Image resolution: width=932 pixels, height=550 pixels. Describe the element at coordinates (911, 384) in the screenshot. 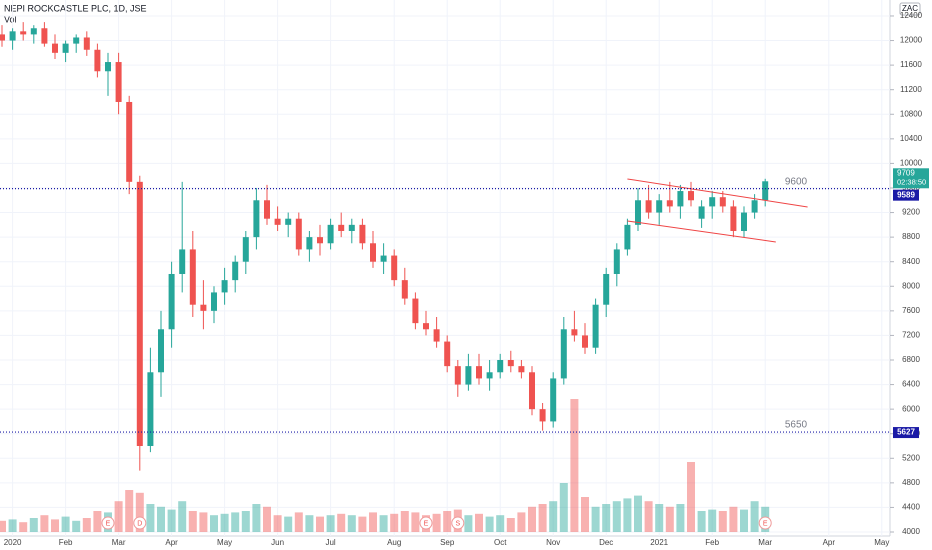

I see `y-tick-label: 6400` at that location.